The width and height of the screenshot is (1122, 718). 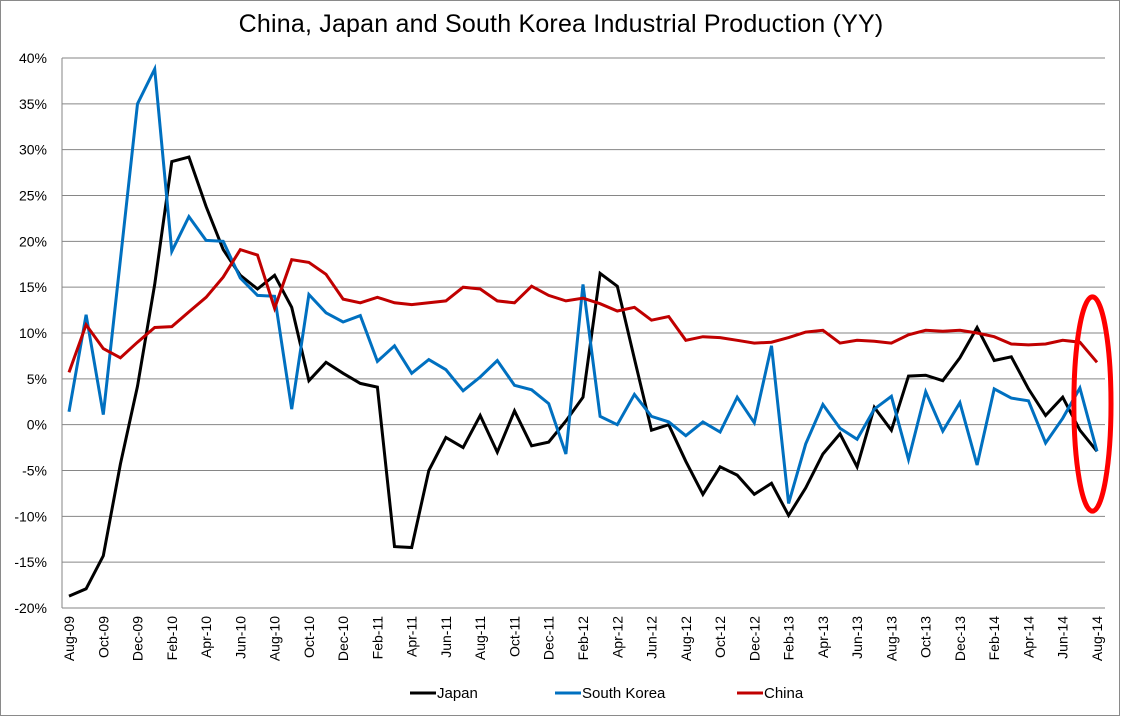 I want to click on x-tick-label: Oct-12, so click(x=720, y=637).